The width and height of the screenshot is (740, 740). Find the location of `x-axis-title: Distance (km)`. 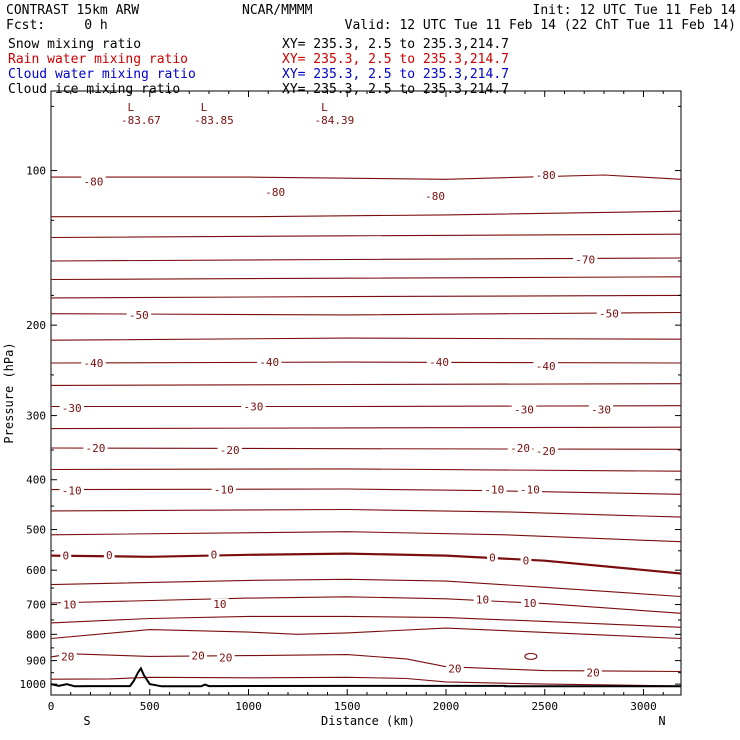

x-axis-title: Distance (km) is located at coordinates (368, 721).